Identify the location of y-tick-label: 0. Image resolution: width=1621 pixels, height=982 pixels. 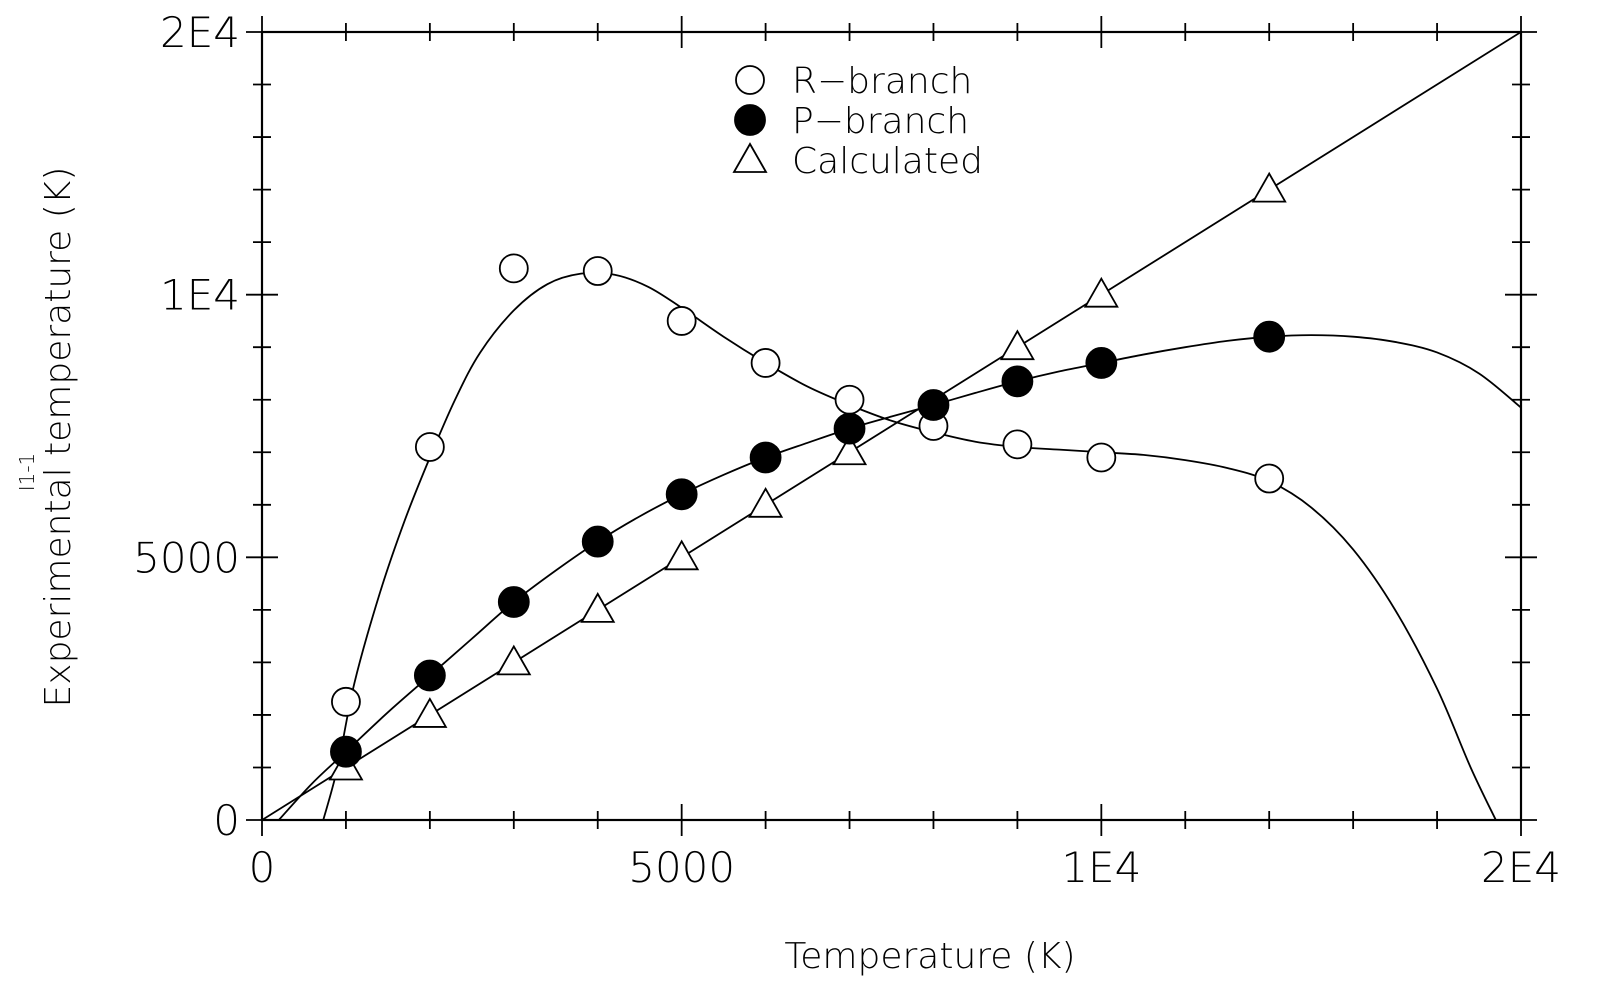
(226, 820).